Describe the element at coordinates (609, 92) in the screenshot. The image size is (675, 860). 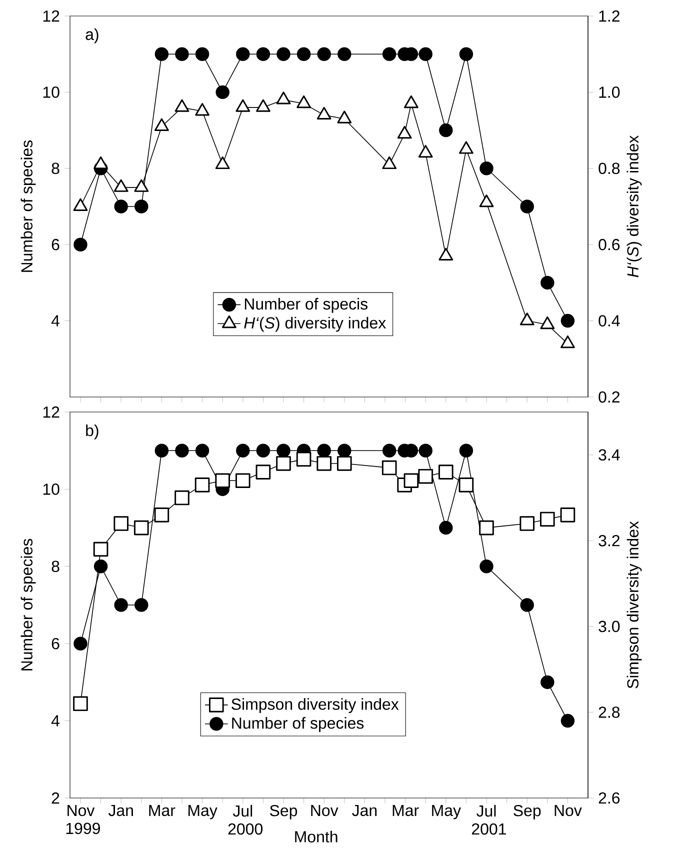
I see `y2-tick-label: 1.0` at that location.